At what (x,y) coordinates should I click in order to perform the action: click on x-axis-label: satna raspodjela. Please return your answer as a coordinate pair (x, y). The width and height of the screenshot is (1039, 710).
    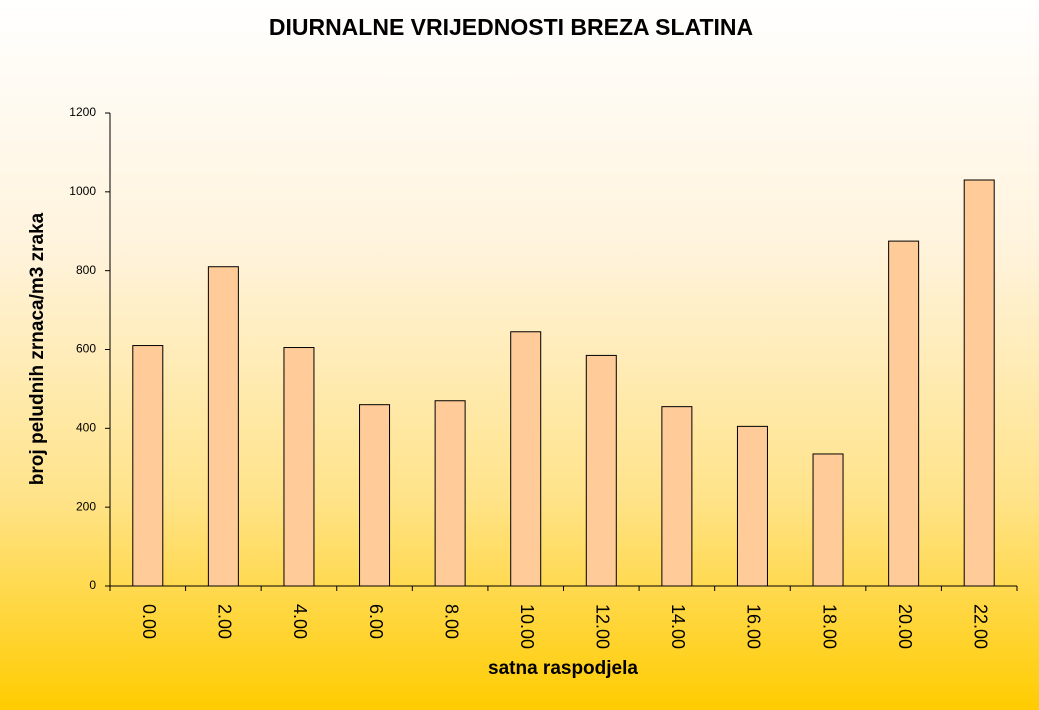
    Looking at the image, I should click on (563, 668).